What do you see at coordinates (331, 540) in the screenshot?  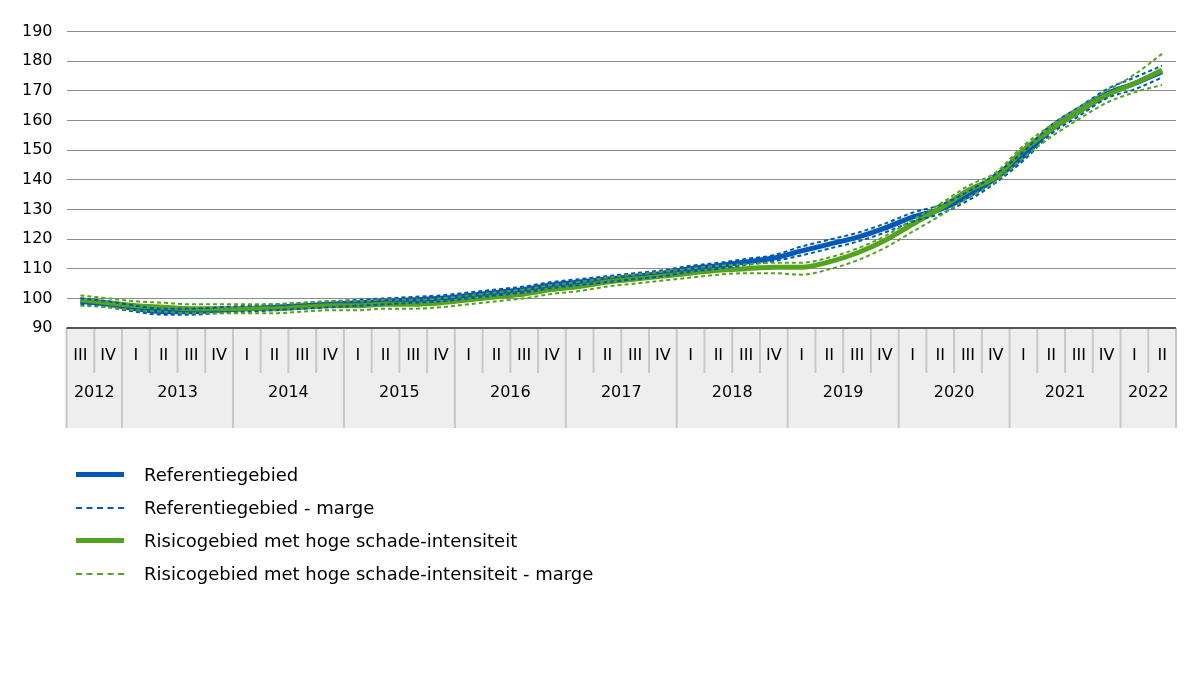 I see `legend-label: Risicogebied met hoge schade-intensiteit` at bounding box center [331, 540].